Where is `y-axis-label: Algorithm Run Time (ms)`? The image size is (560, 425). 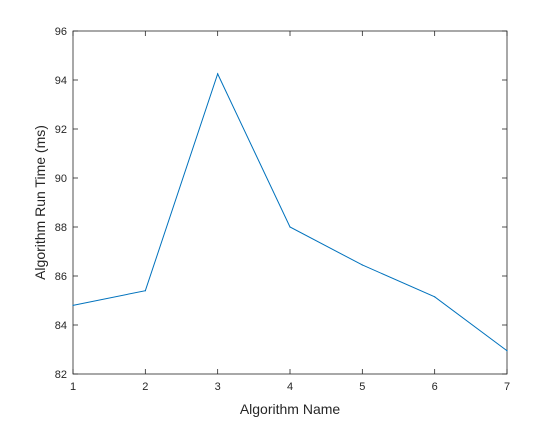 y-axis-label: Algorithm Run Time (ms) is located at coordinates (40, 202).